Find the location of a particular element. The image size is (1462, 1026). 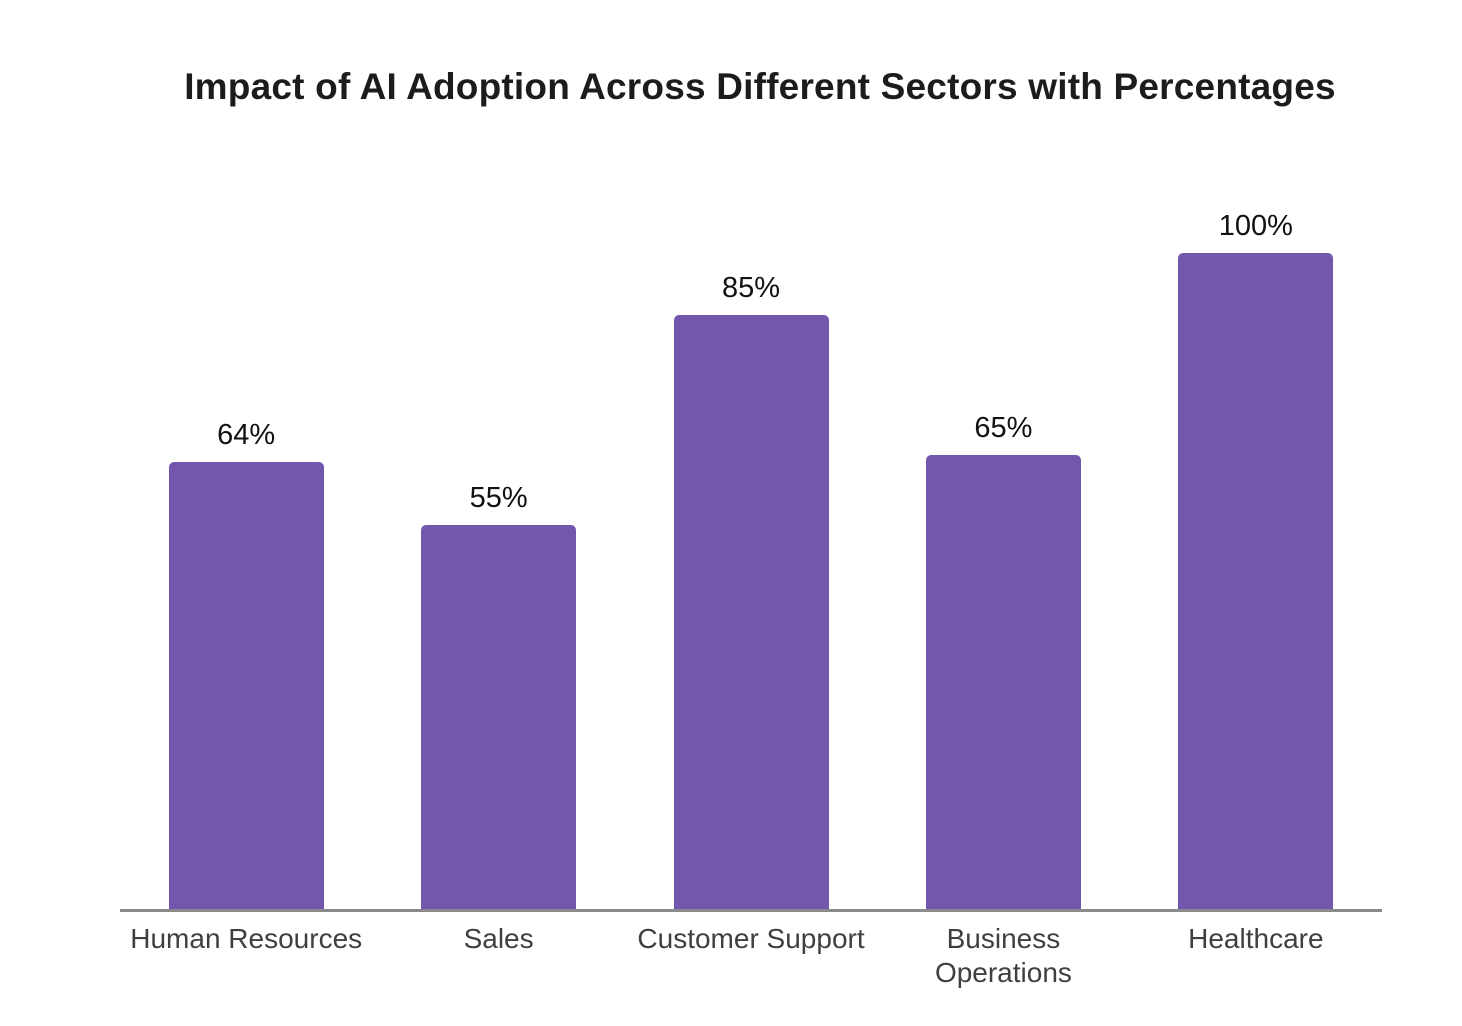

x-axis-line is located at coordinates (751, 910).